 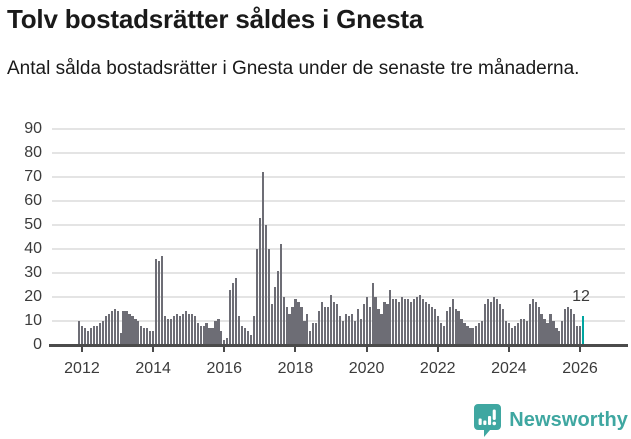 What do you see at coordinates (224, 368) in the screenshot?
I see `x-axis-tick-label: 2016` at bounding box center [224, 368].